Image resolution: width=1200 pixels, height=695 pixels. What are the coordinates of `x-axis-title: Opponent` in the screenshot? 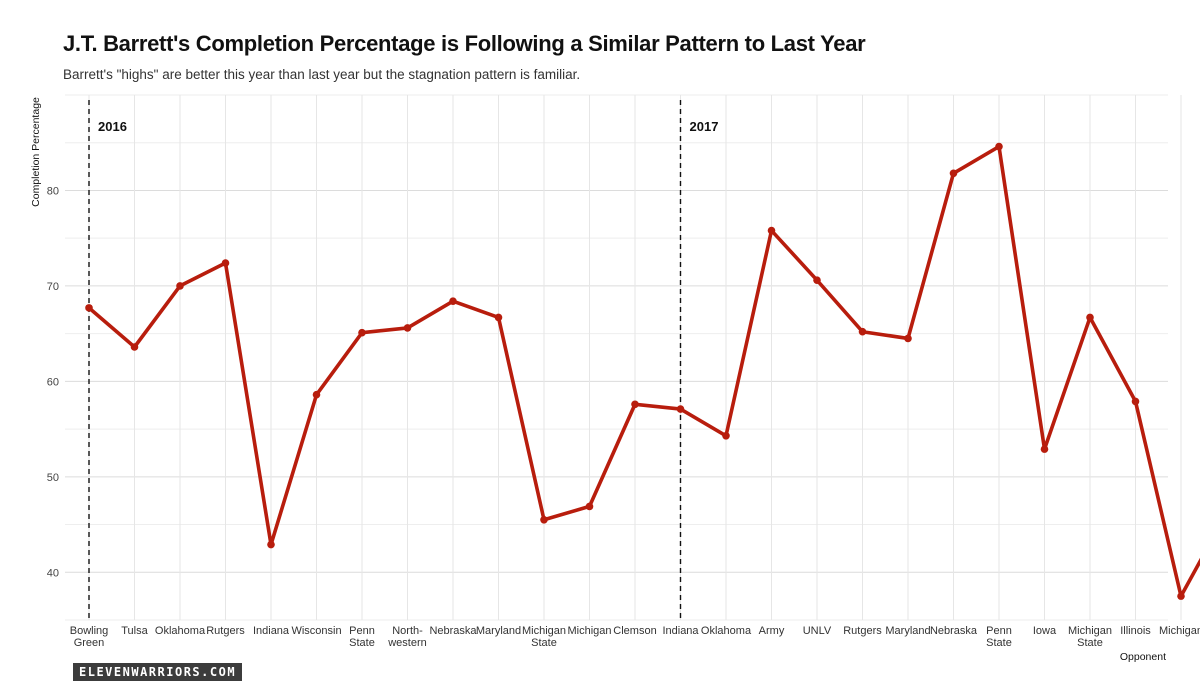 It's located at (1143, 657).